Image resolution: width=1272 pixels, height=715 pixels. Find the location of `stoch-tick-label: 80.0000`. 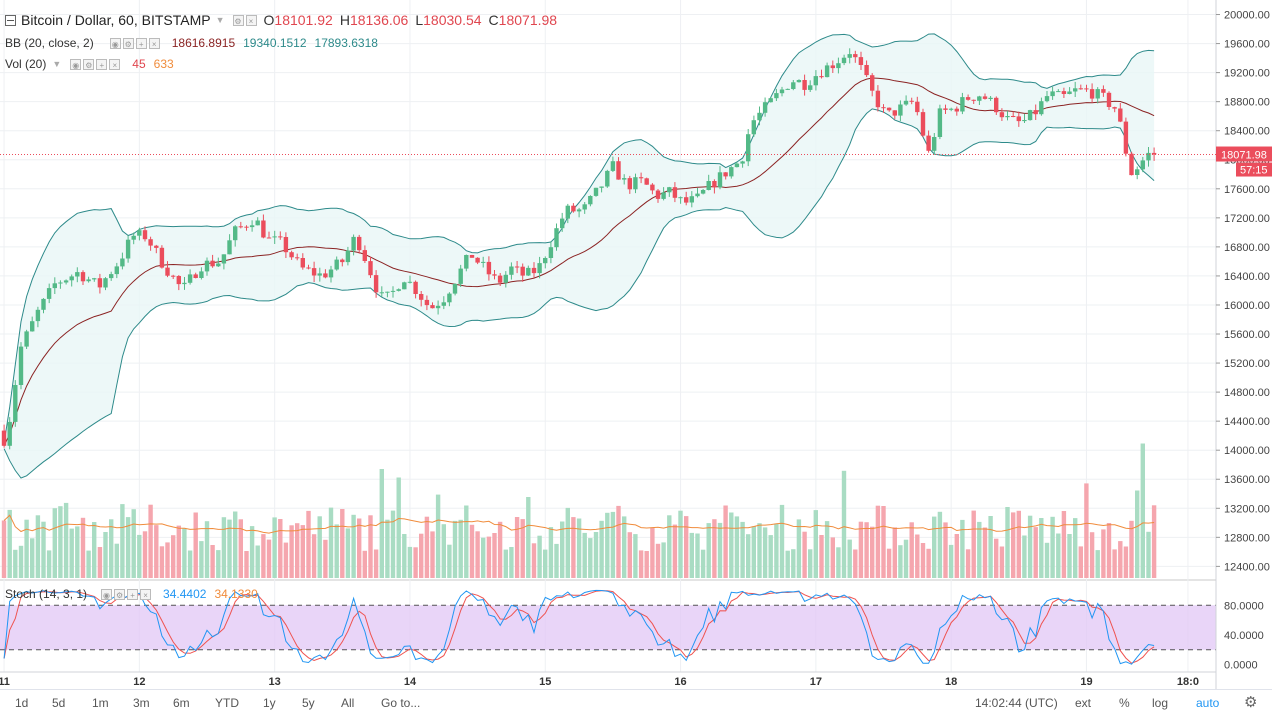

stoch-tick-label: 80.0000 is located at coordinates (1244, 606).